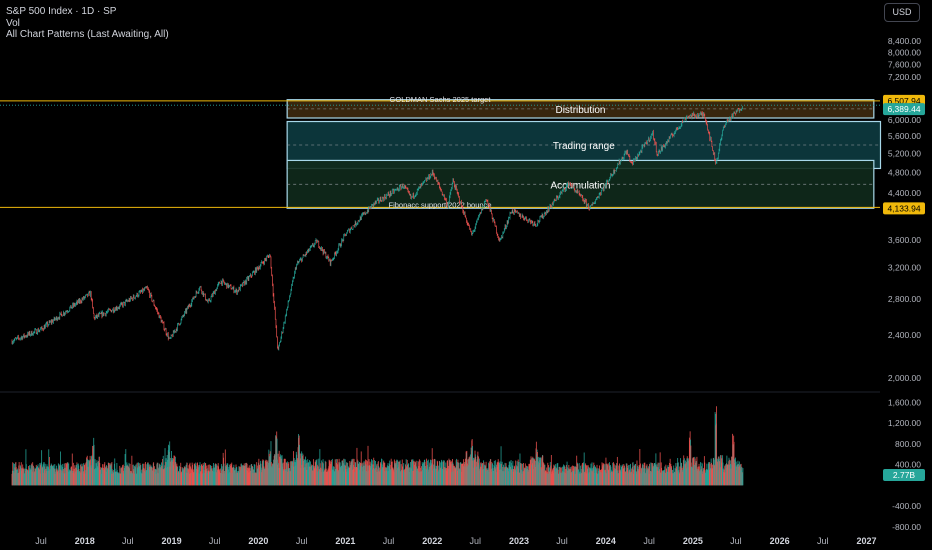 The height and width of the screenshot is (550, 932). What do you see at coordinates (904, 172) in the screenshot?
I see `price-tick-label: 4,800.00` at bounding box center [904, 172].